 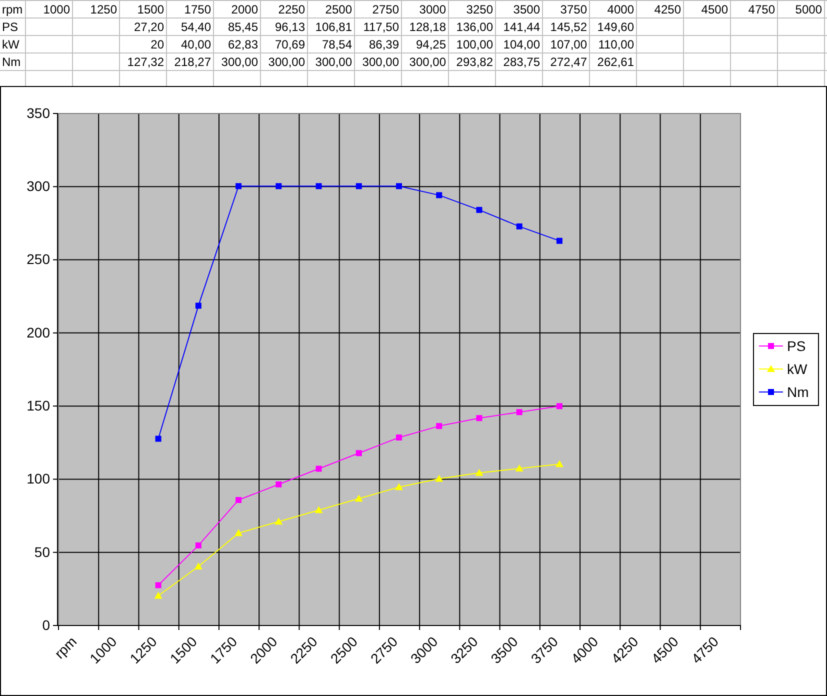 I want to click on y-tick-label: Nm, so click(x=11, y=62).